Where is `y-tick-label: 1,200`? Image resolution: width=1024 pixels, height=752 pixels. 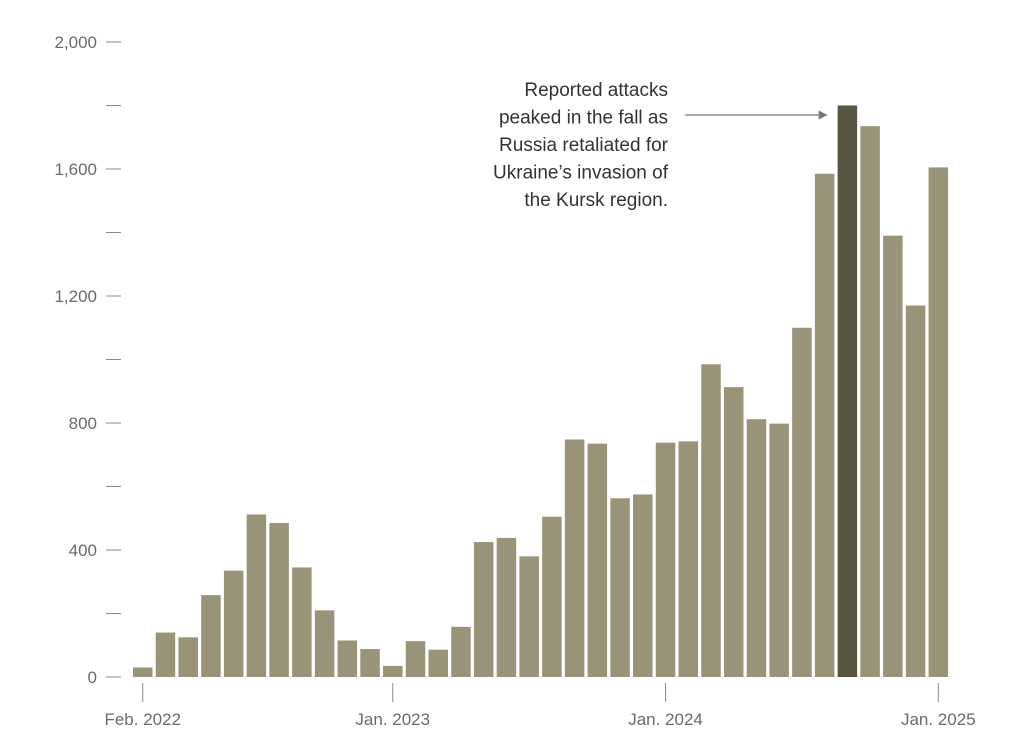
y-tick-label: 1,200 is located at coordinates (75, 296).